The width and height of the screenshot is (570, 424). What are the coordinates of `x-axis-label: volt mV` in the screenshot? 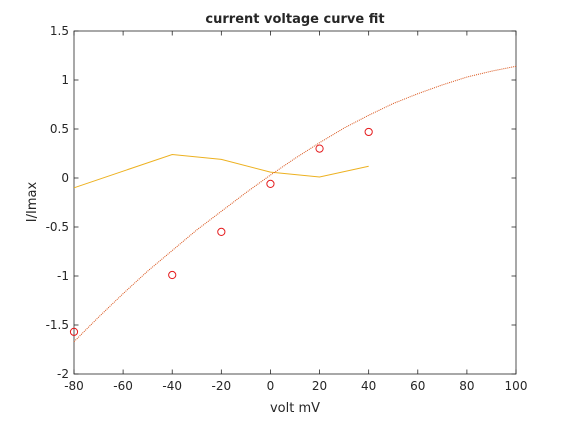 It's located at (295, 408).